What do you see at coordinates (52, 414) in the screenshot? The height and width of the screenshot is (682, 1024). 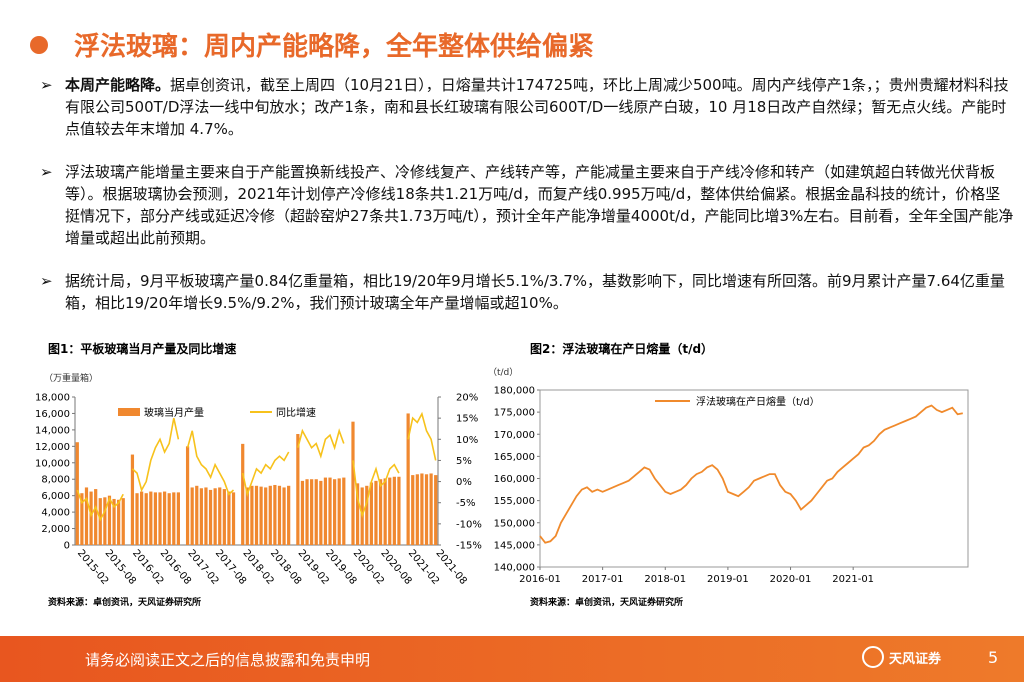 I see `y-tick-label: 16,000` at bounding box center [52, 414].